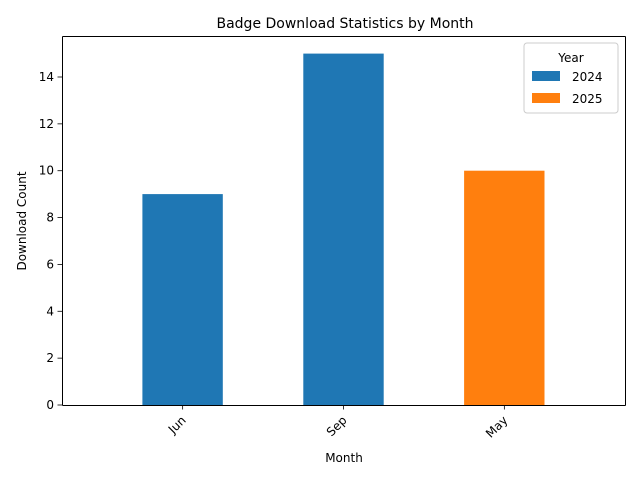  What do you see at coordinates (546, 76) in the screenshot?
I see `legend-swatch-2024` at bounding box center [546, 76].